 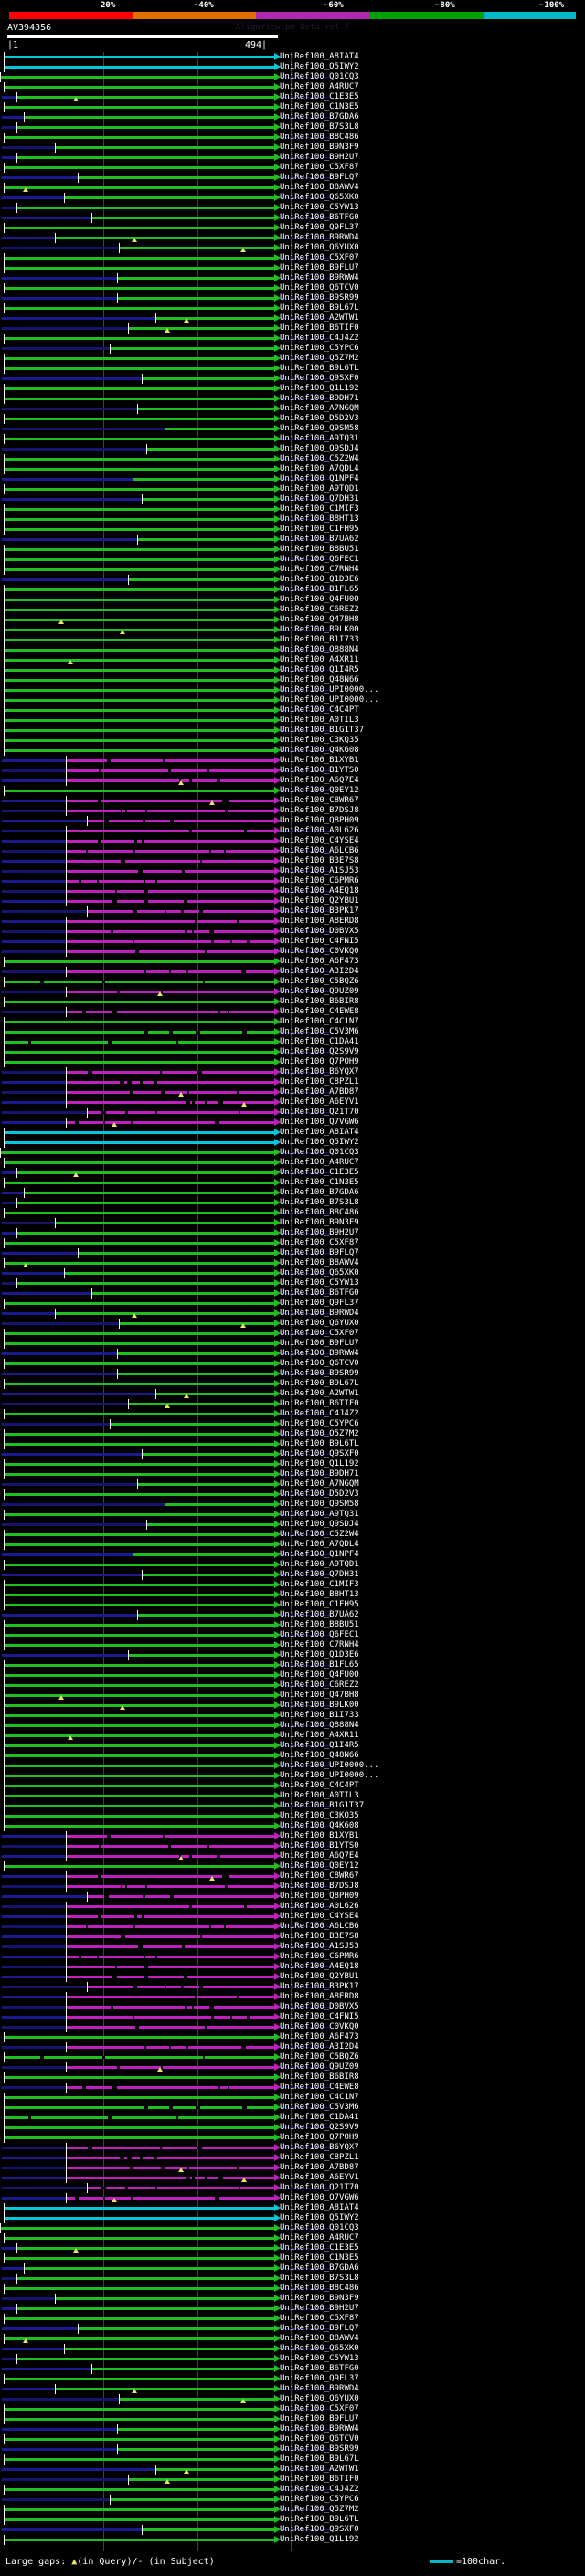 I want to click on alignment-row: UniRef100_C0VKQ0, so click(x=293, y=952).